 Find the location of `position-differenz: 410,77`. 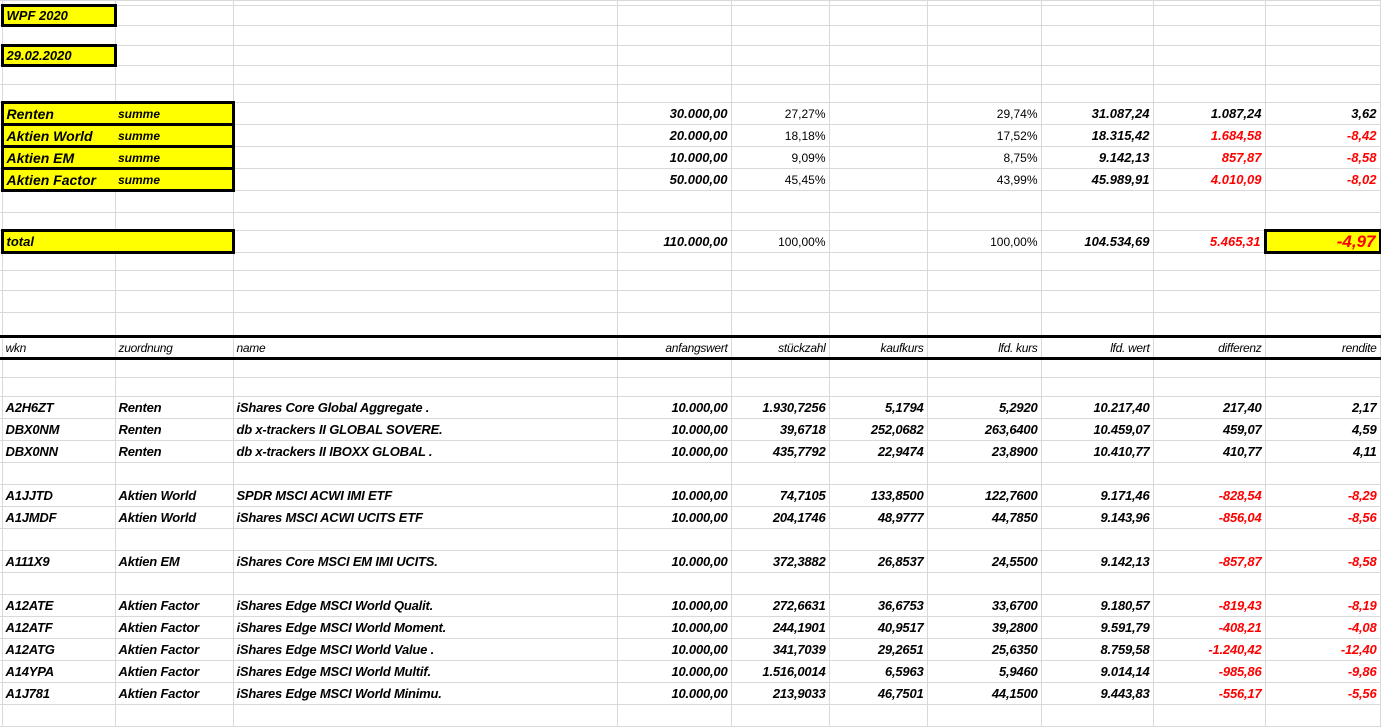

position-differenz: 410,77 is located at coordinates (1209, 451).